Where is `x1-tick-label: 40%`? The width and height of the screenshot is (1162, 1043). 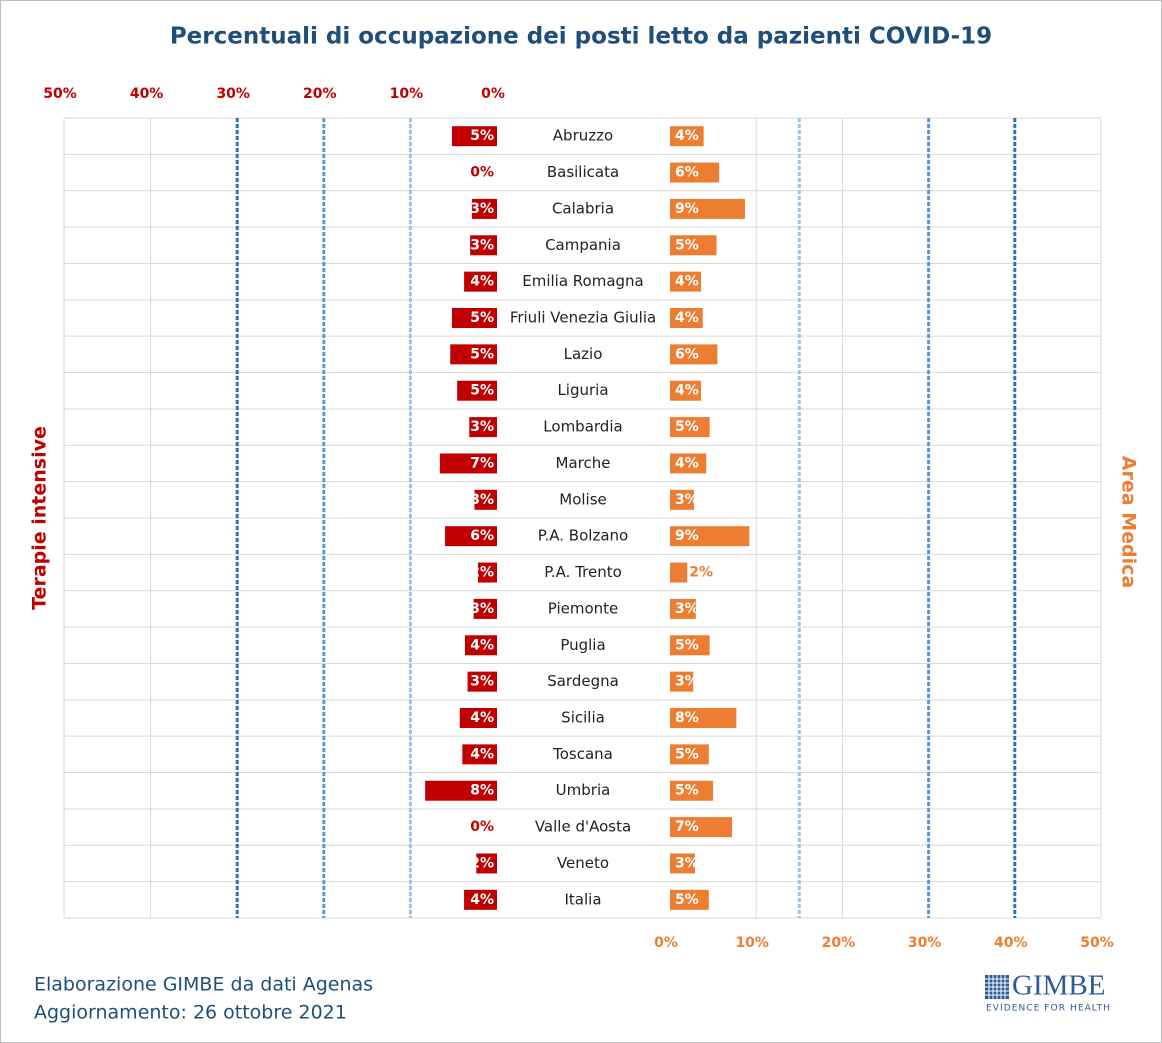 x1-tick-label: 40% is located at coordinates (147, 94).